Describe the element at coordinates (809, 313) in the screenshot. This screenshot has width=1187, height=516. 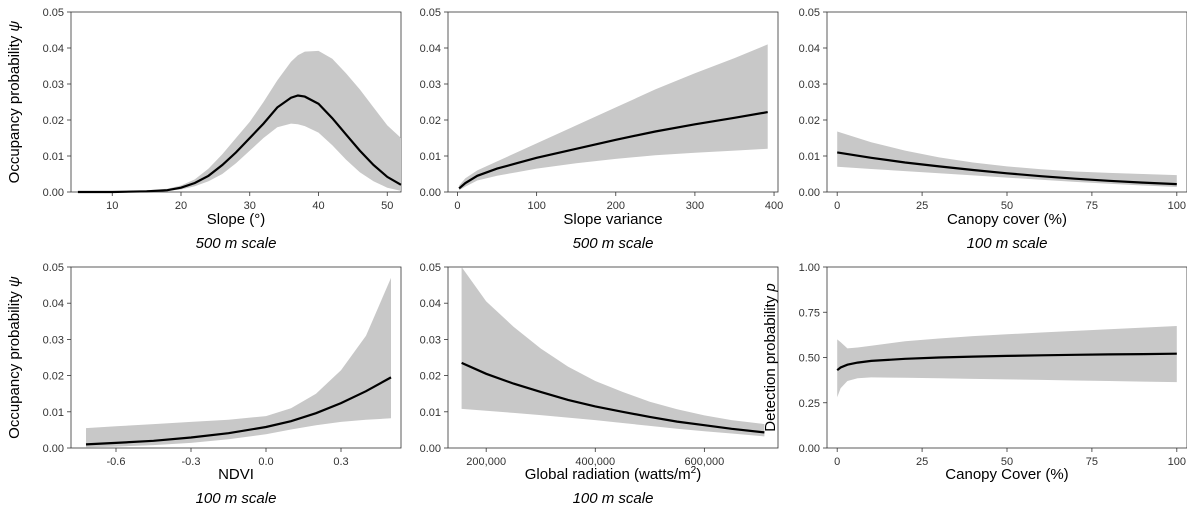
I see `y-tick-label: 0.75` at that location.